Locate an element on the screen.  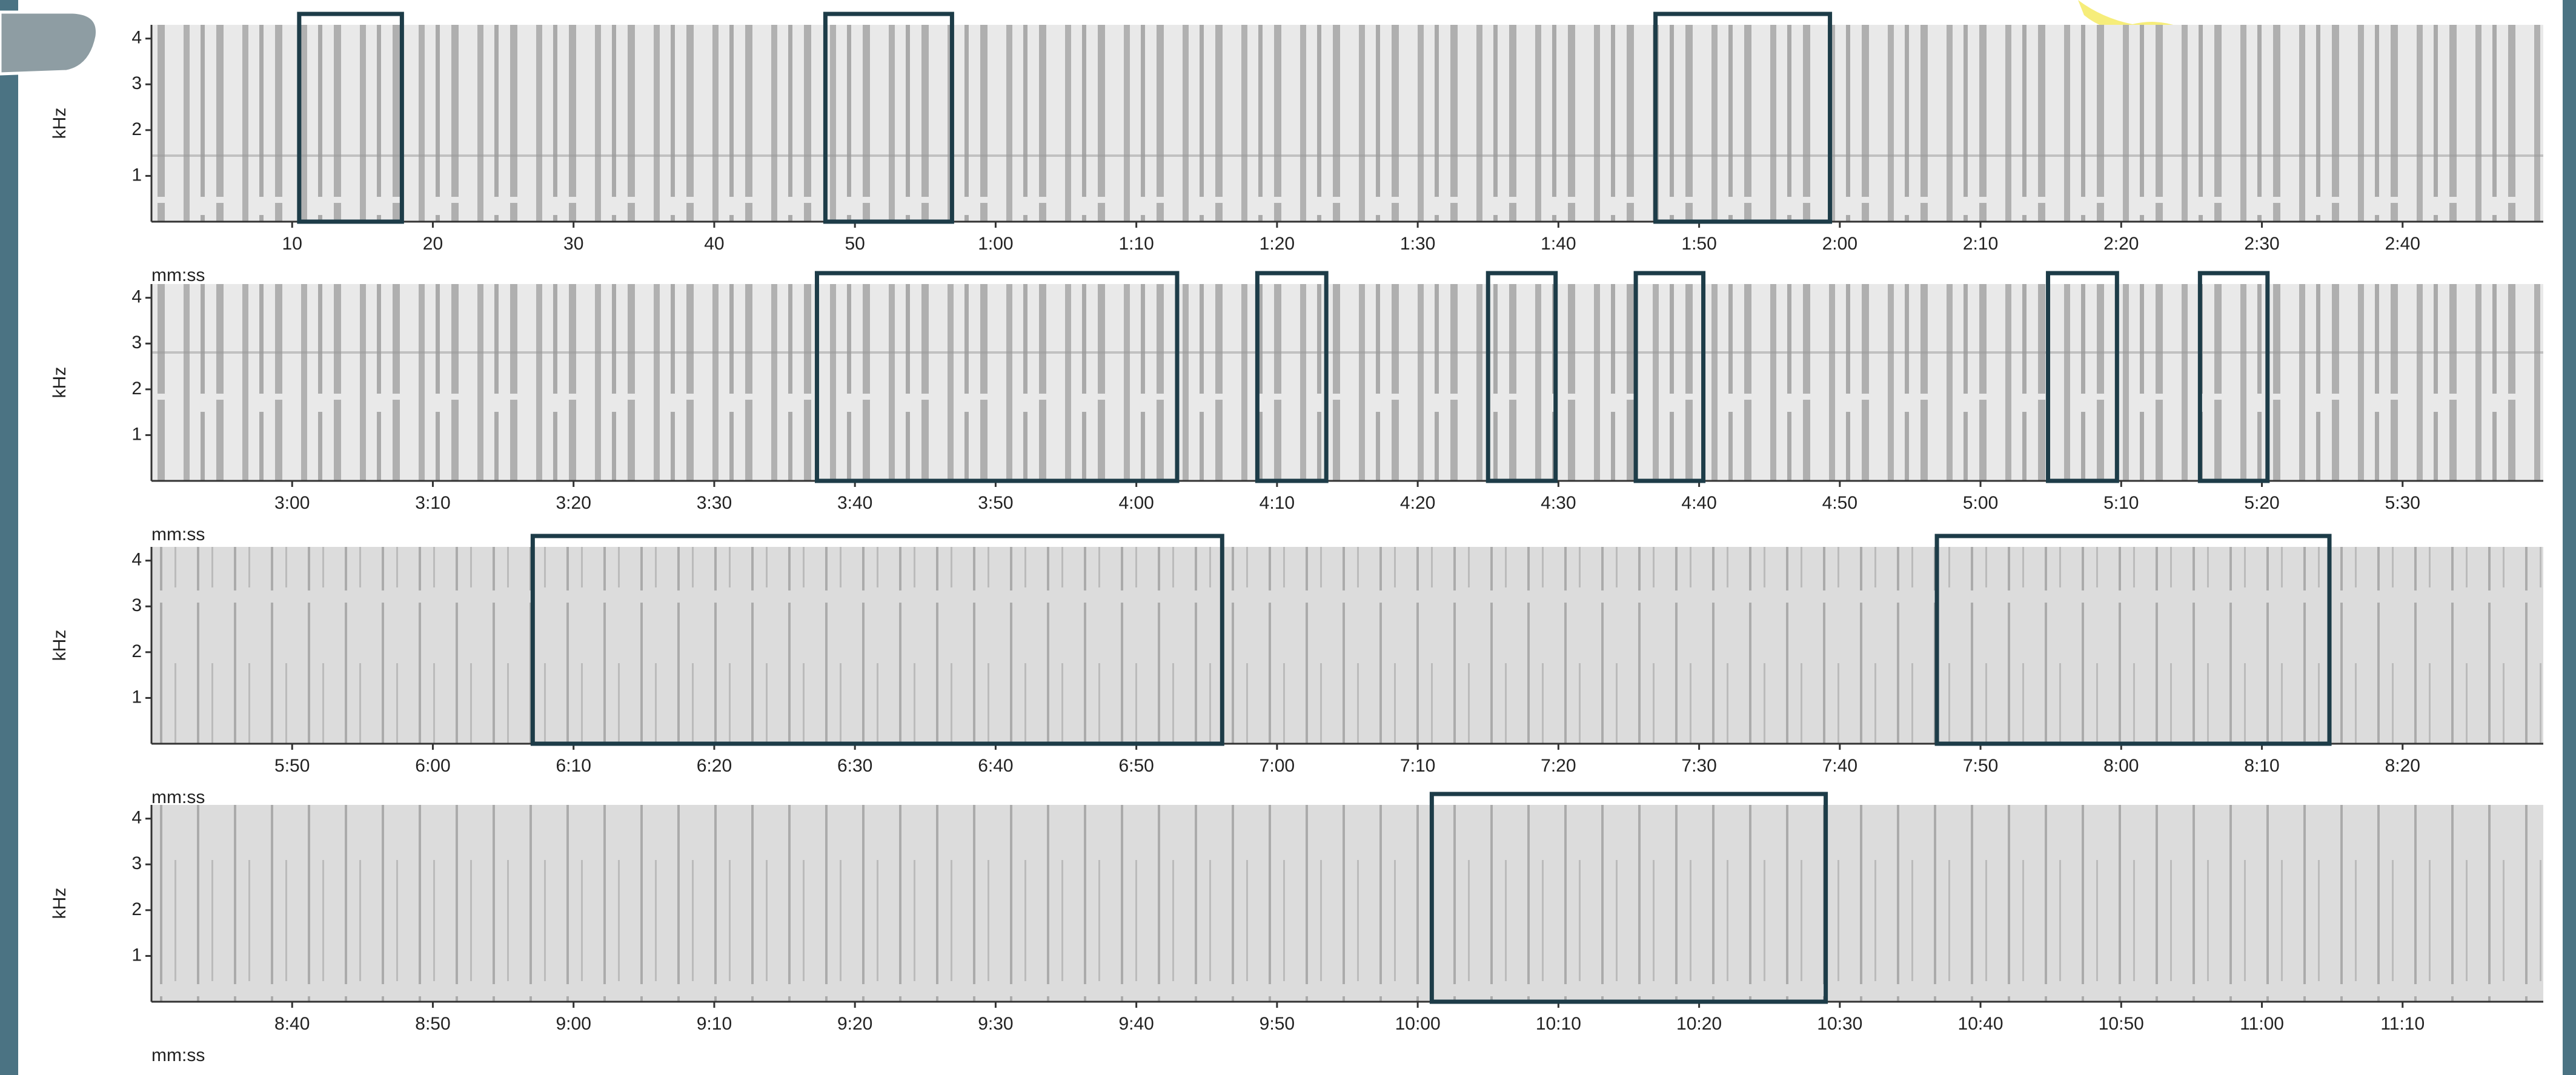
x-tick-label: 1:50 is located at coordinates (1699, 244).